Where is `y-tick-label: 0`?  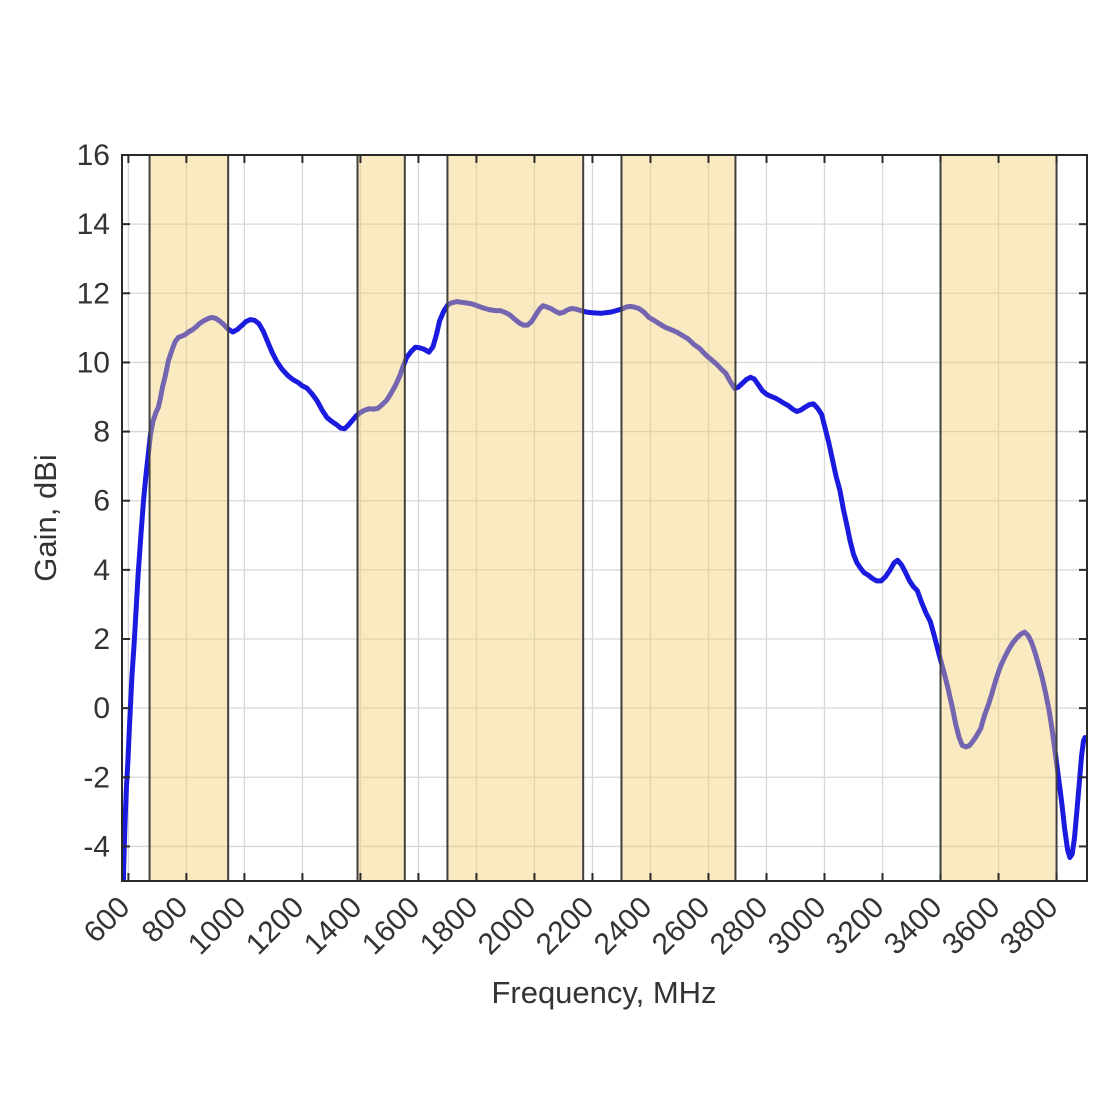 y-tick-label: 0 is located at coordinates (101, 708).